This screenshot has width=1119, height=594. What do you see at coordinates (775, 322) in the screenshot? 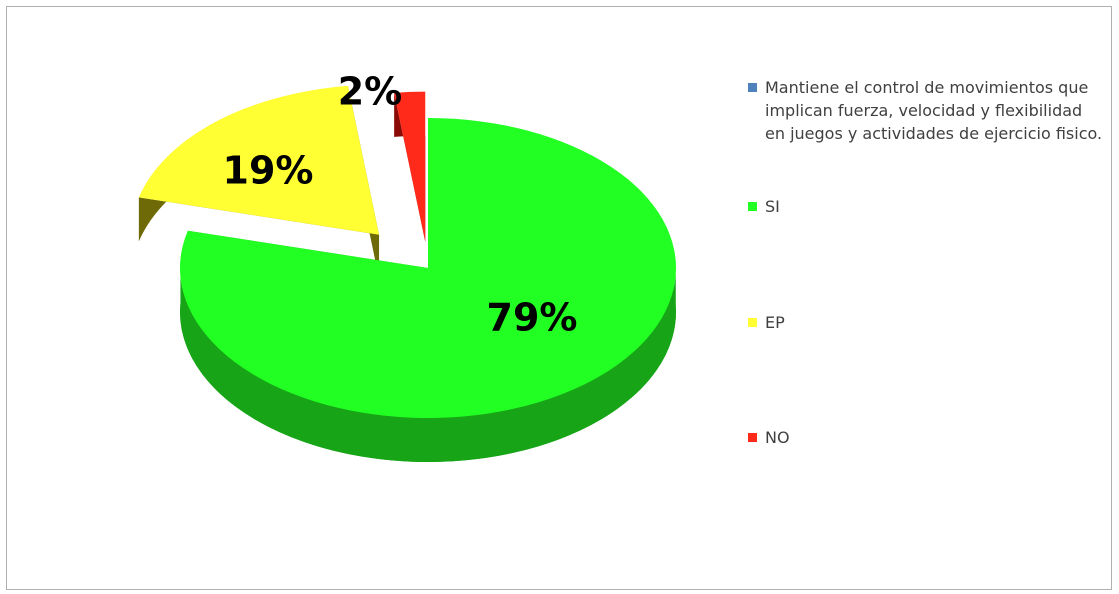
I see `legend-label-ep: EP` at bounding box center [775, 322].